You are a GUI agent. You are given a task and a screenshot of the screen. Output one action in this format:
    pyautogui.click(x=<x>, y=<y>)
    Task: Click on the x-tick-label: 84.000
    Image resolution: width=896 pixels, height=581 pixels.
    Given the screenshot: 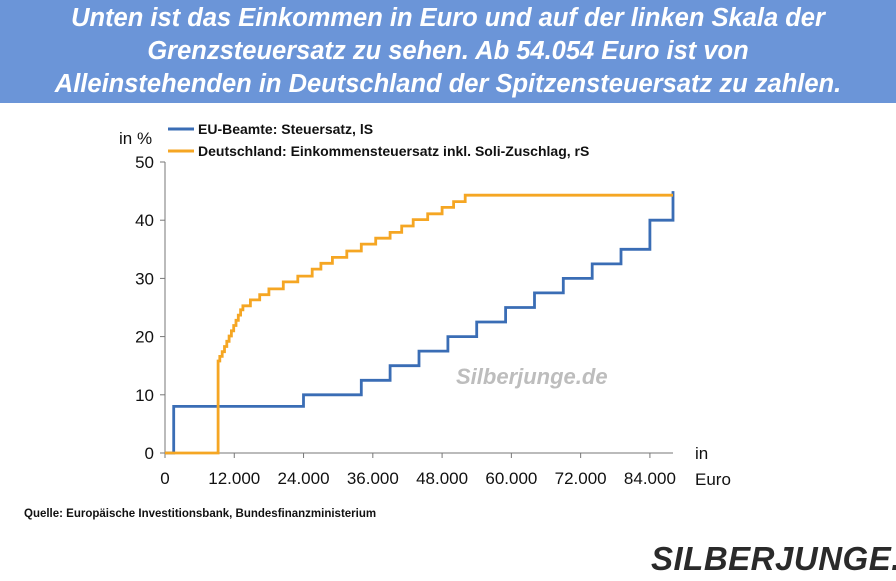 What is the action you would take?
    pyautogui.click(x=650, y=478)
    